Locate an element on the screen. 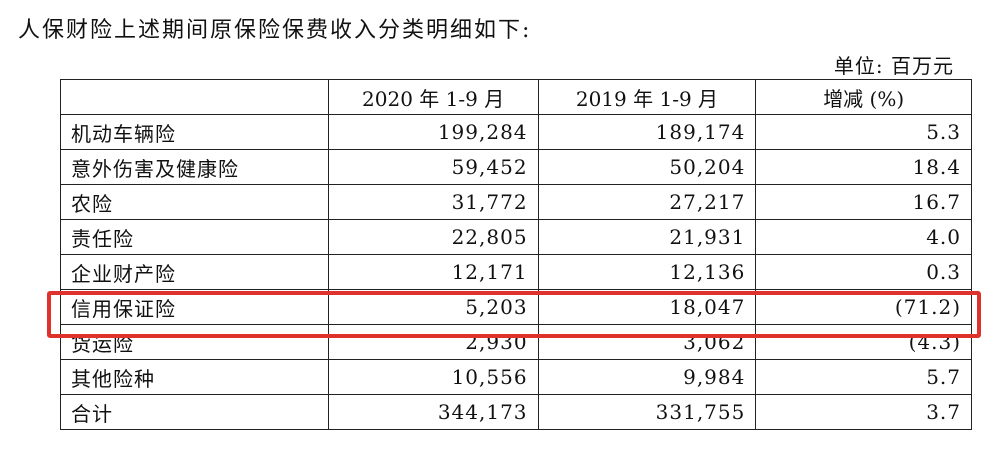 The height and width of the screenshot is (453, 1000). row-name: 农险 is located at coordinates (194, 202).